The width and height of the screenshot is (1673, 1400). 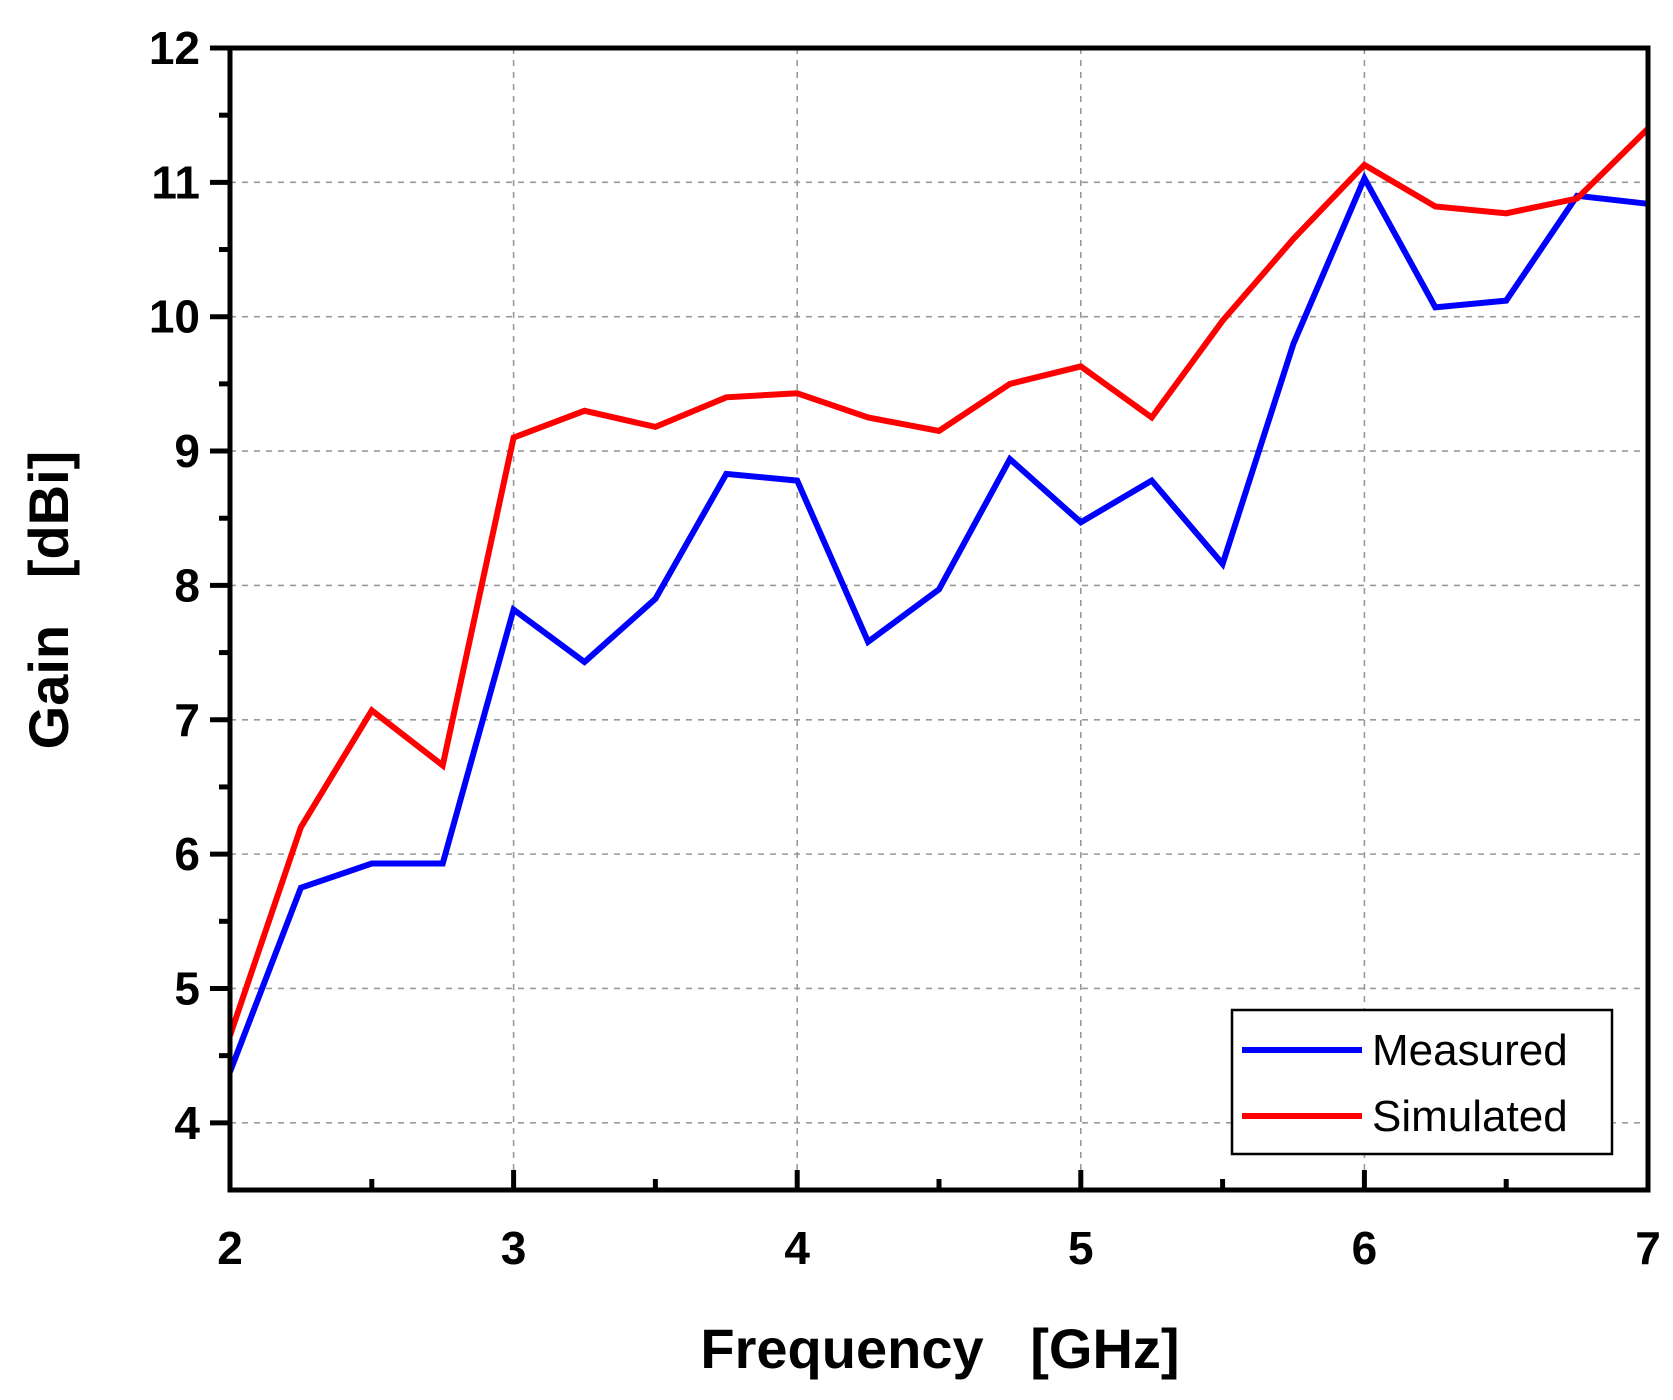 I want to click on y-tick-label: 12, so click(x=174, y=48).